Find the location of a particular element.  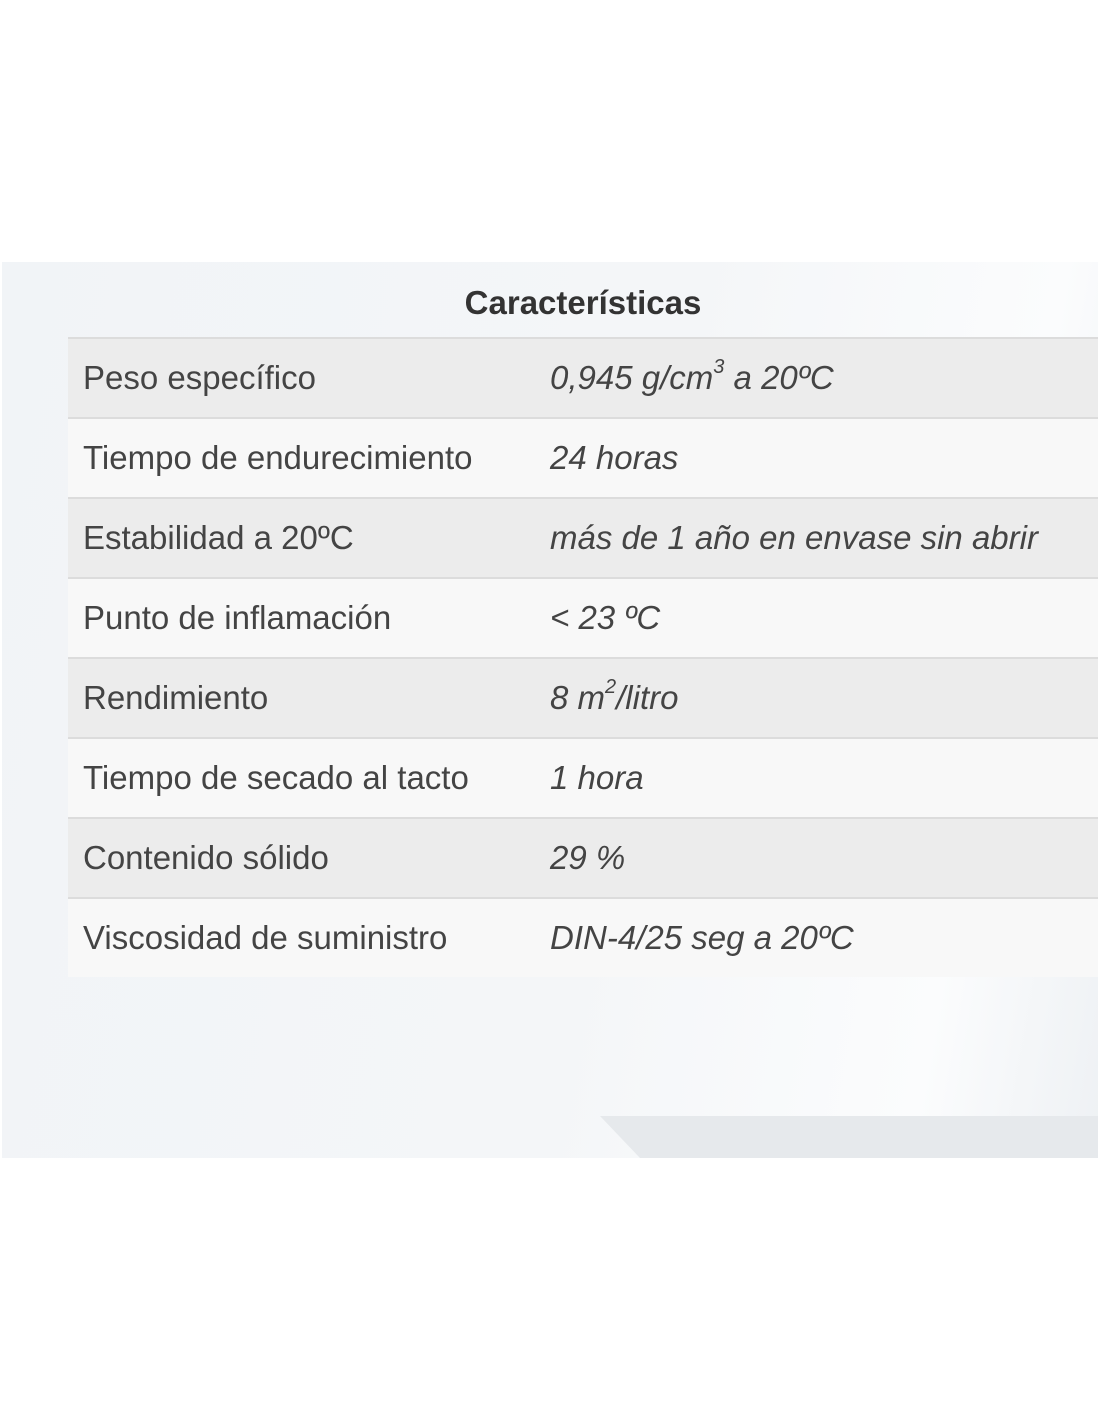

value-pre: 24 horas is located at coordinates (614, 457).